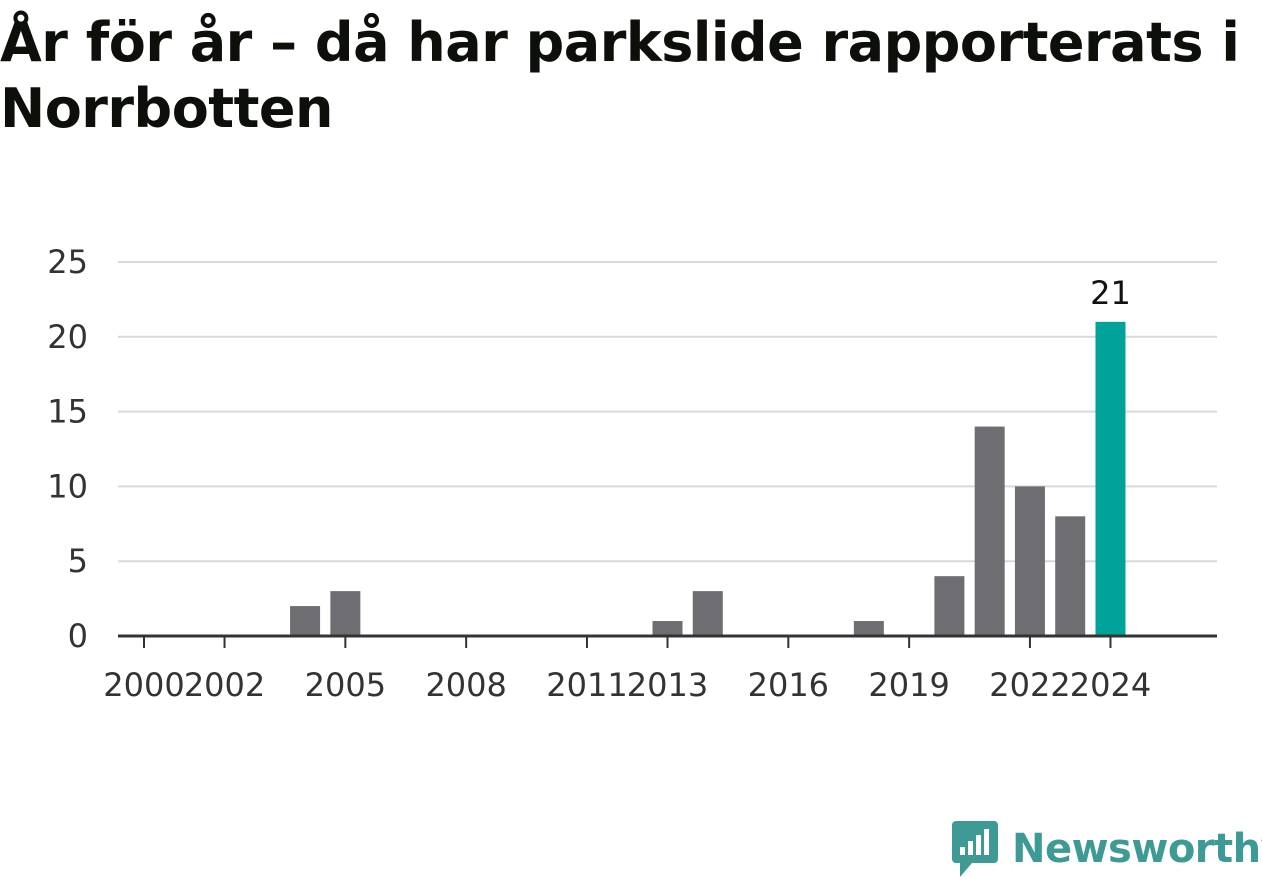 This screenshot has width=1262, height=880. What do you see at coordinates (975, 849) in the screenshot?
I see `newsworthy-logo-icon` at bounding box center [975, 849].